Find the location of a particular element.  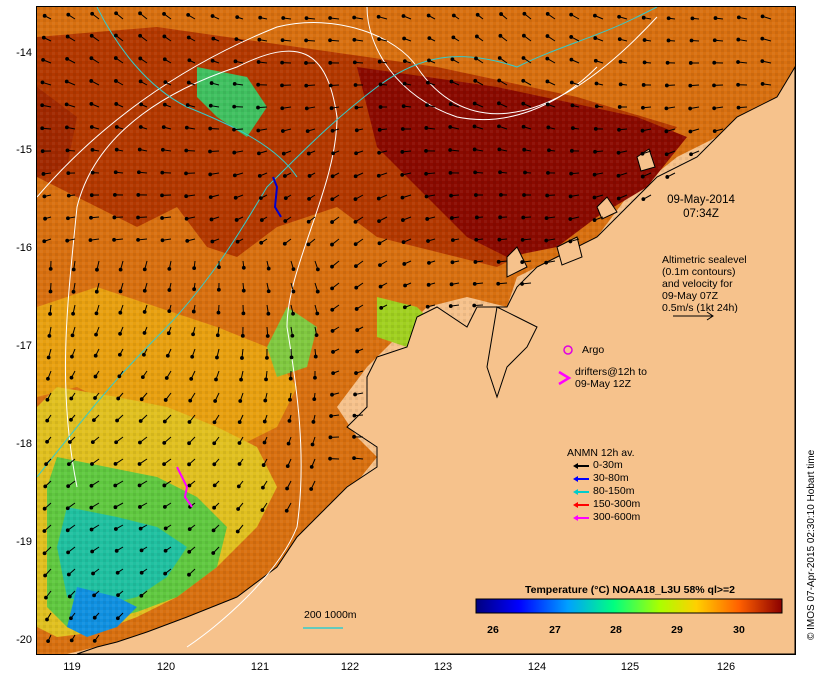

colorbar-title: Temperature (°C) NOAA18_L3U 58% ql>=2 is located at coordinates (630, 590).